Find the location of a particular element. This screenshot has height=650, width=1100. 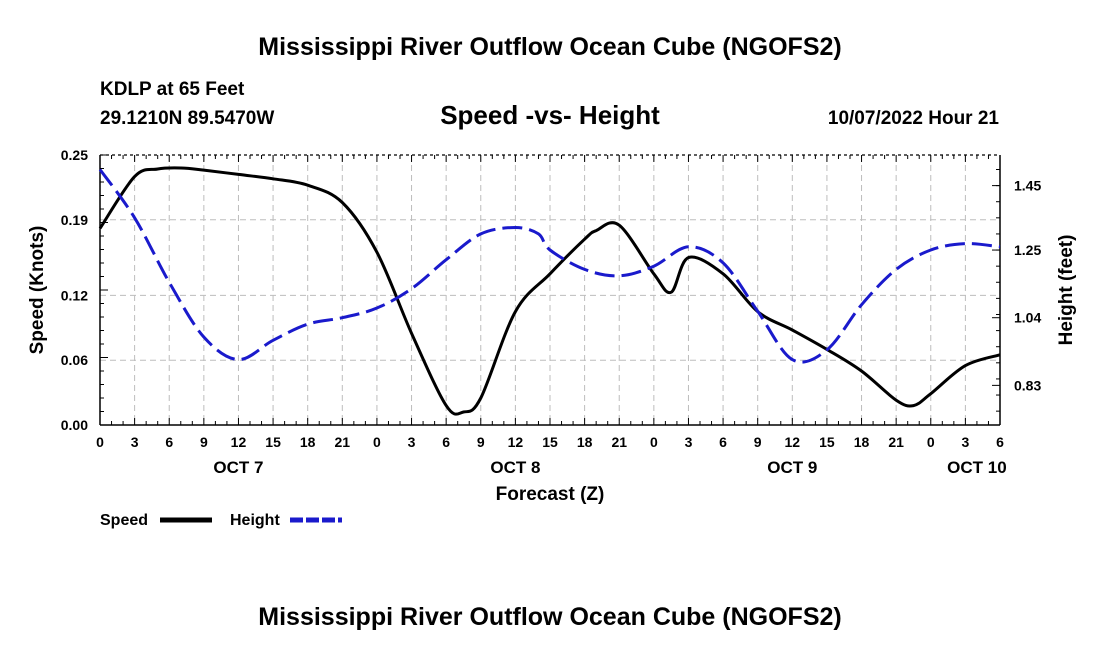

chart-subtitle: Speed -vs- Height is located at coordinates (550, 115).